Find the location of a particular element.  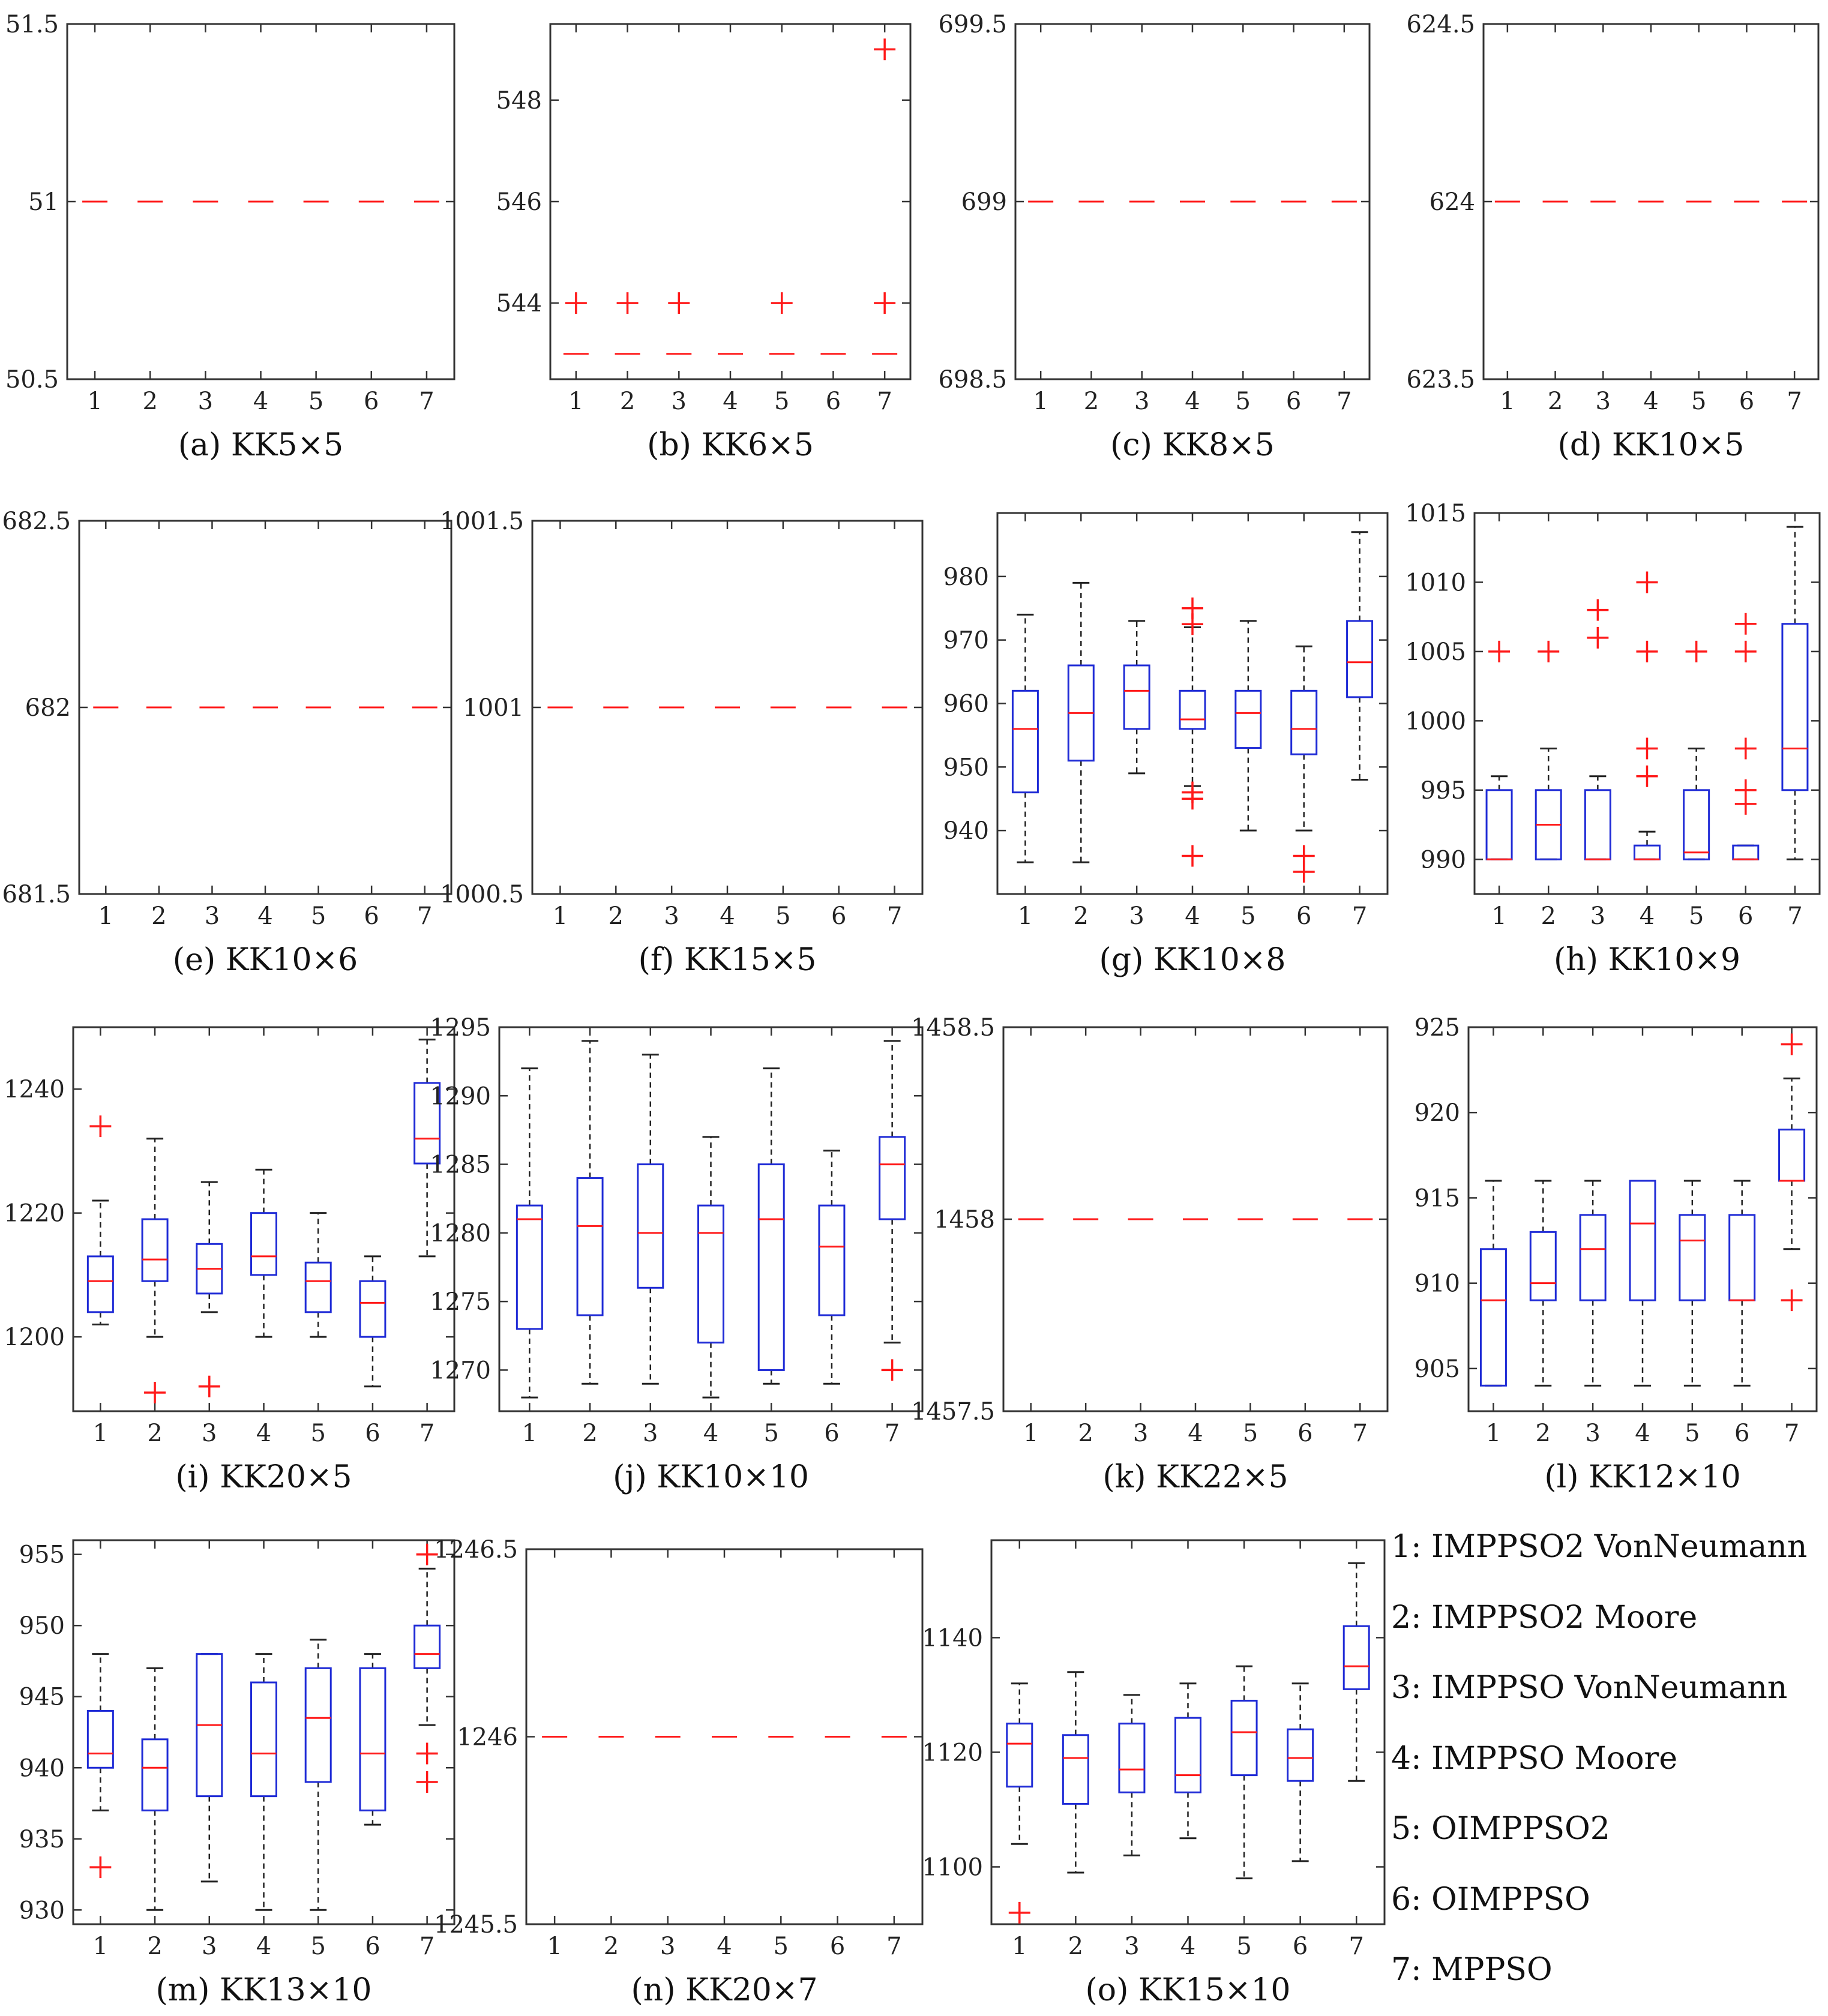

chart-panel: 1000.5 1001 1001.5 1 2 3 4 5 6 7 (f) KK15×5 is located at coordinates (682, 743).